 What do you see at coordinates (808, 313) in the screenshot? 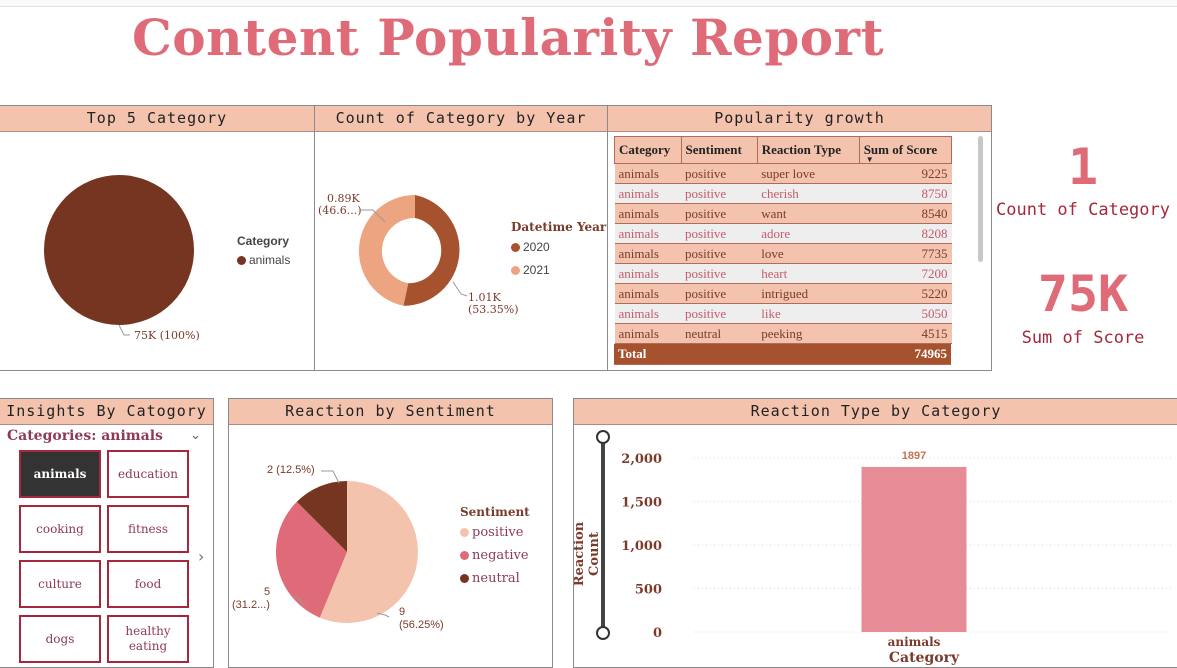
I see `cell-reaction-type: like` at bounding box center [808, 313].